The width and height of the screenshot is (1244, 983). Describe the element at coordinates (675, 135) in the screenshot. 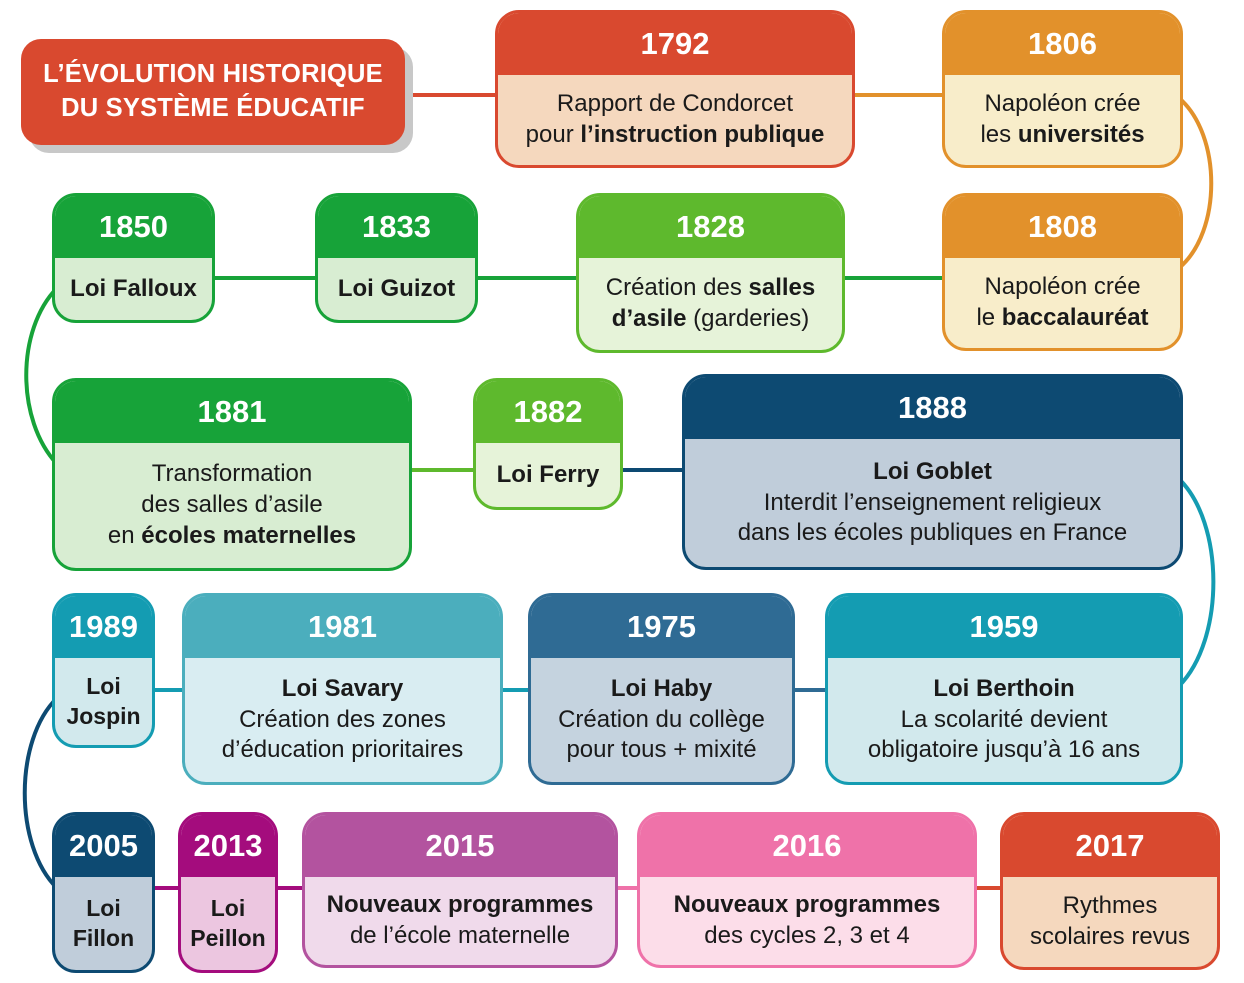

I see `text-line: pour l’instruction publique` at that location.